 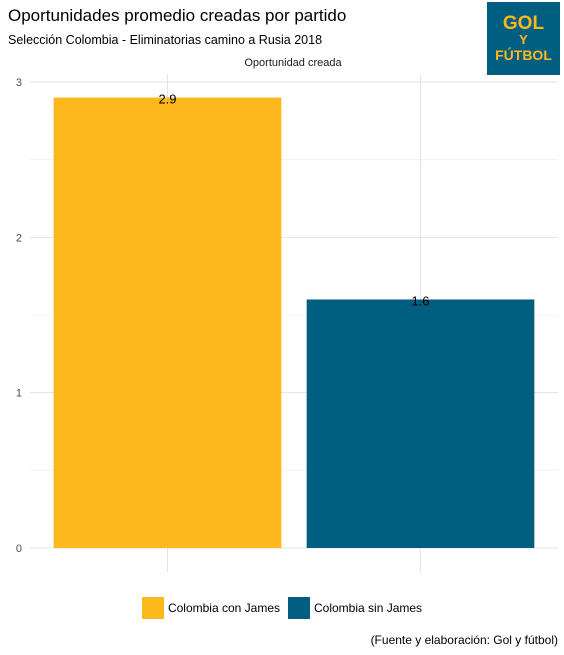 I want to click on y-axis-ticks: 0 1 2 3, so click(x=19, y=316).